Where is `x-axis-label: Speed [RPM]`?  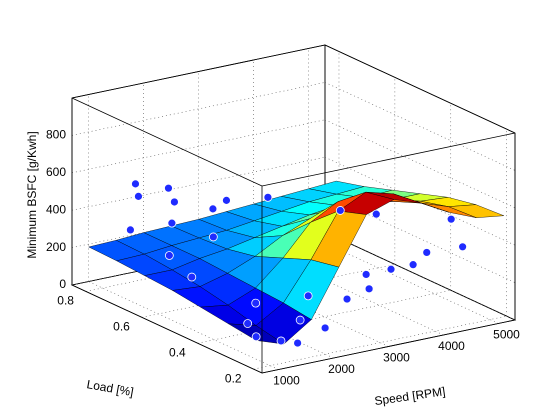
x-axis-label: Speed [RPM] is located at coordinates (410, 396).